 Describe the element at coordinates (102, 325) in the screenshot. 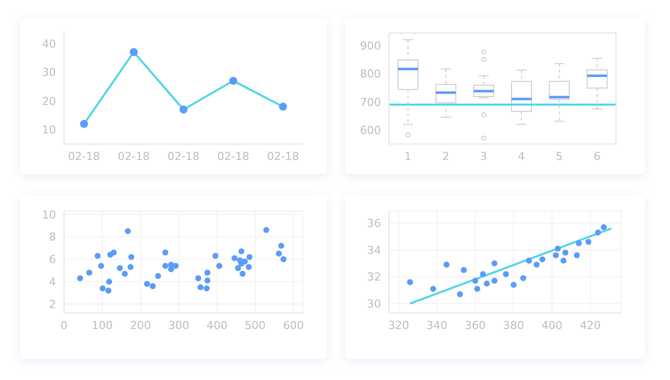

I see `x-tick-label: 100` at that location.